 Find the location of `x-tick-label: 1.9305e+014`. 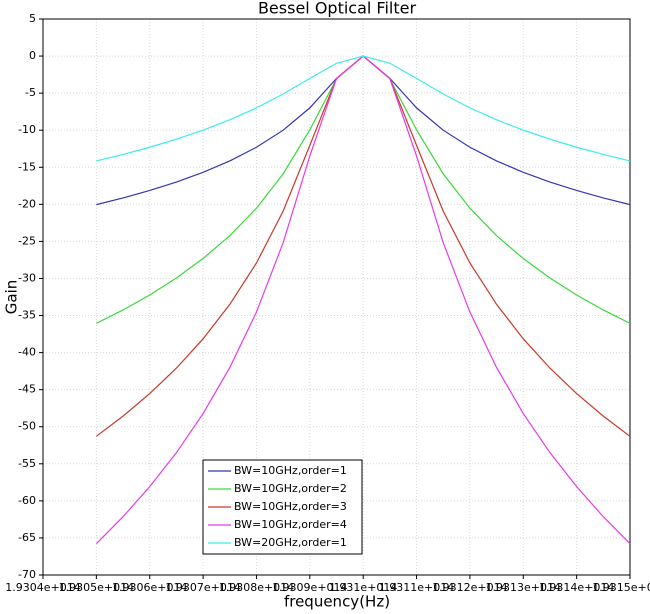

x-tick-label: 1.9305e+014 is located at coordinates (96, 587).